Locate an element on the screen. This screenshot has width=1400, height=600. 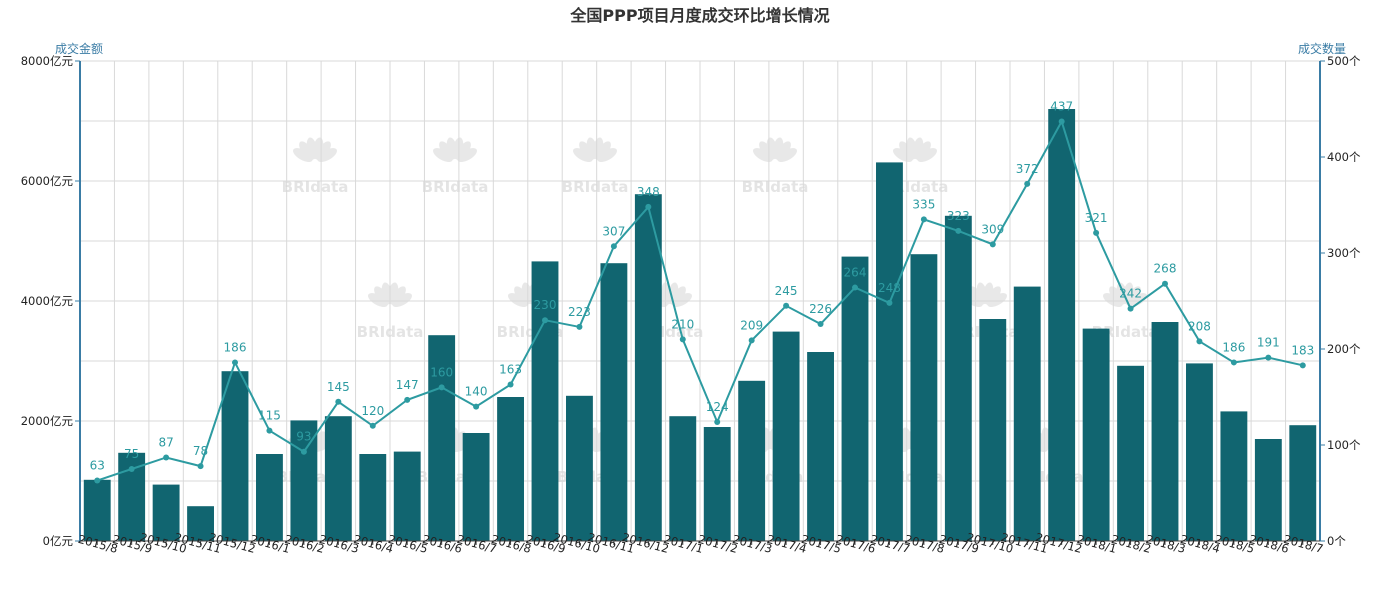
data-label: 210 is located at coordinates (682, 324).